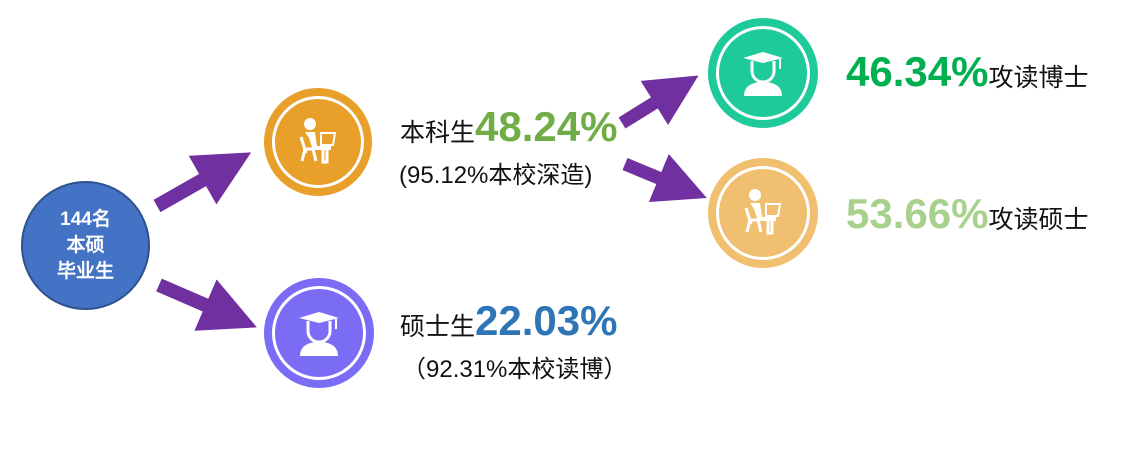 This screenshot has width=1122, height=462. What do you see at coordinates (85, 271) in the screenshot?
I see `root-line-3: 毕业生` at bounding box center [85, 271].